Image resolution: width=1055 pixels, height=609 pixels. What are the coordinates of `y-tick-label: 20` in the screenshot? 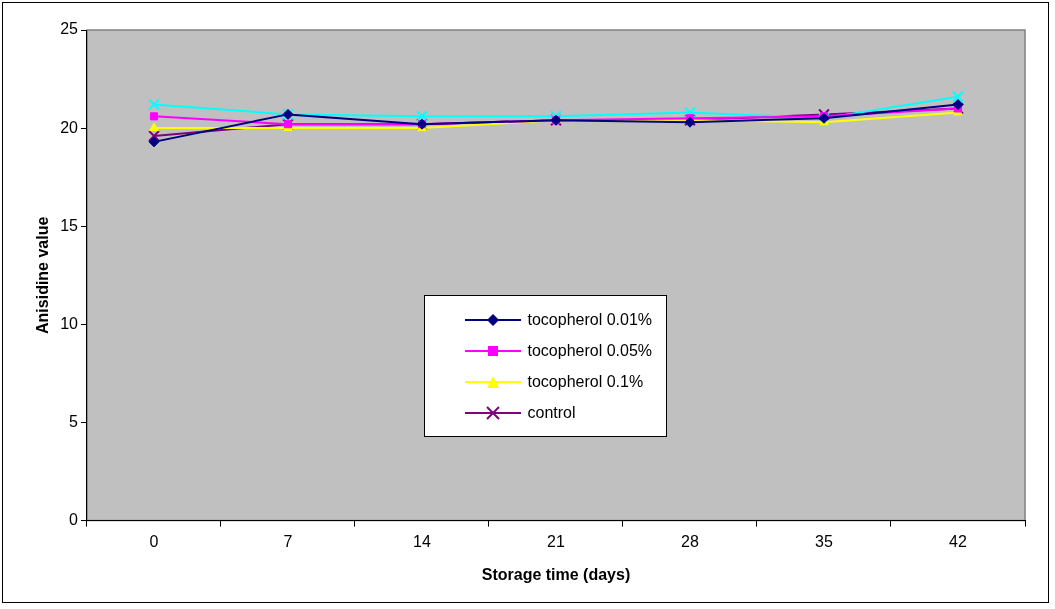 It's located at (69, 127).